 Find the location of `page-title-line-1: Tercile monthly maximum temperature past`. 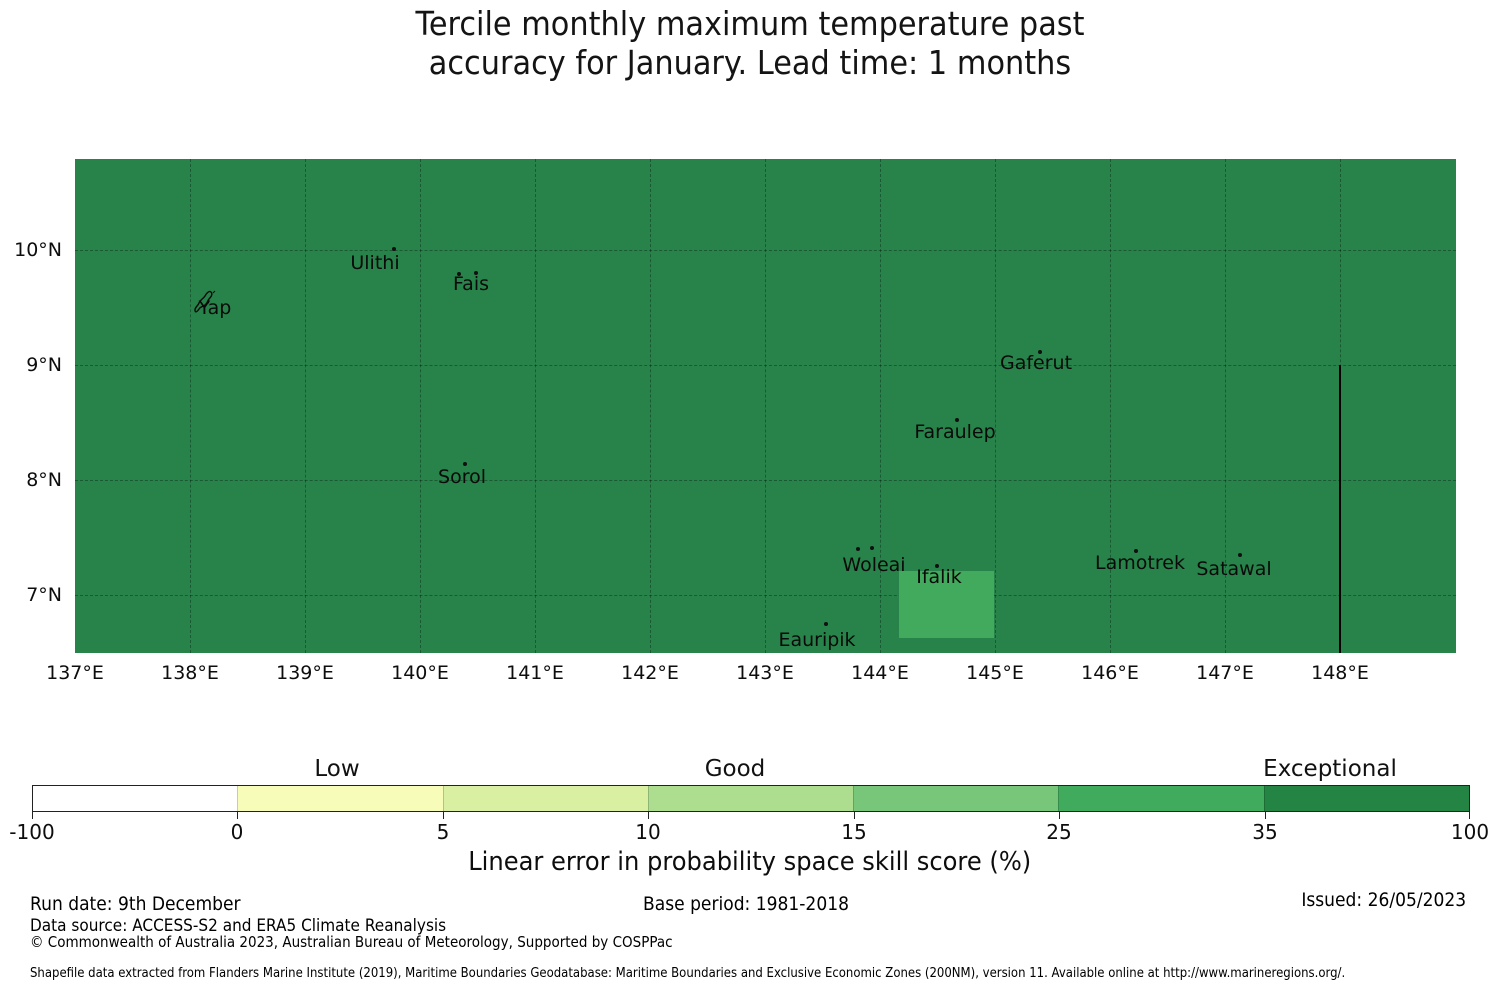

page-title-line-1: Tercile monthly maximum temperature past is located at coordinates (750, 23).